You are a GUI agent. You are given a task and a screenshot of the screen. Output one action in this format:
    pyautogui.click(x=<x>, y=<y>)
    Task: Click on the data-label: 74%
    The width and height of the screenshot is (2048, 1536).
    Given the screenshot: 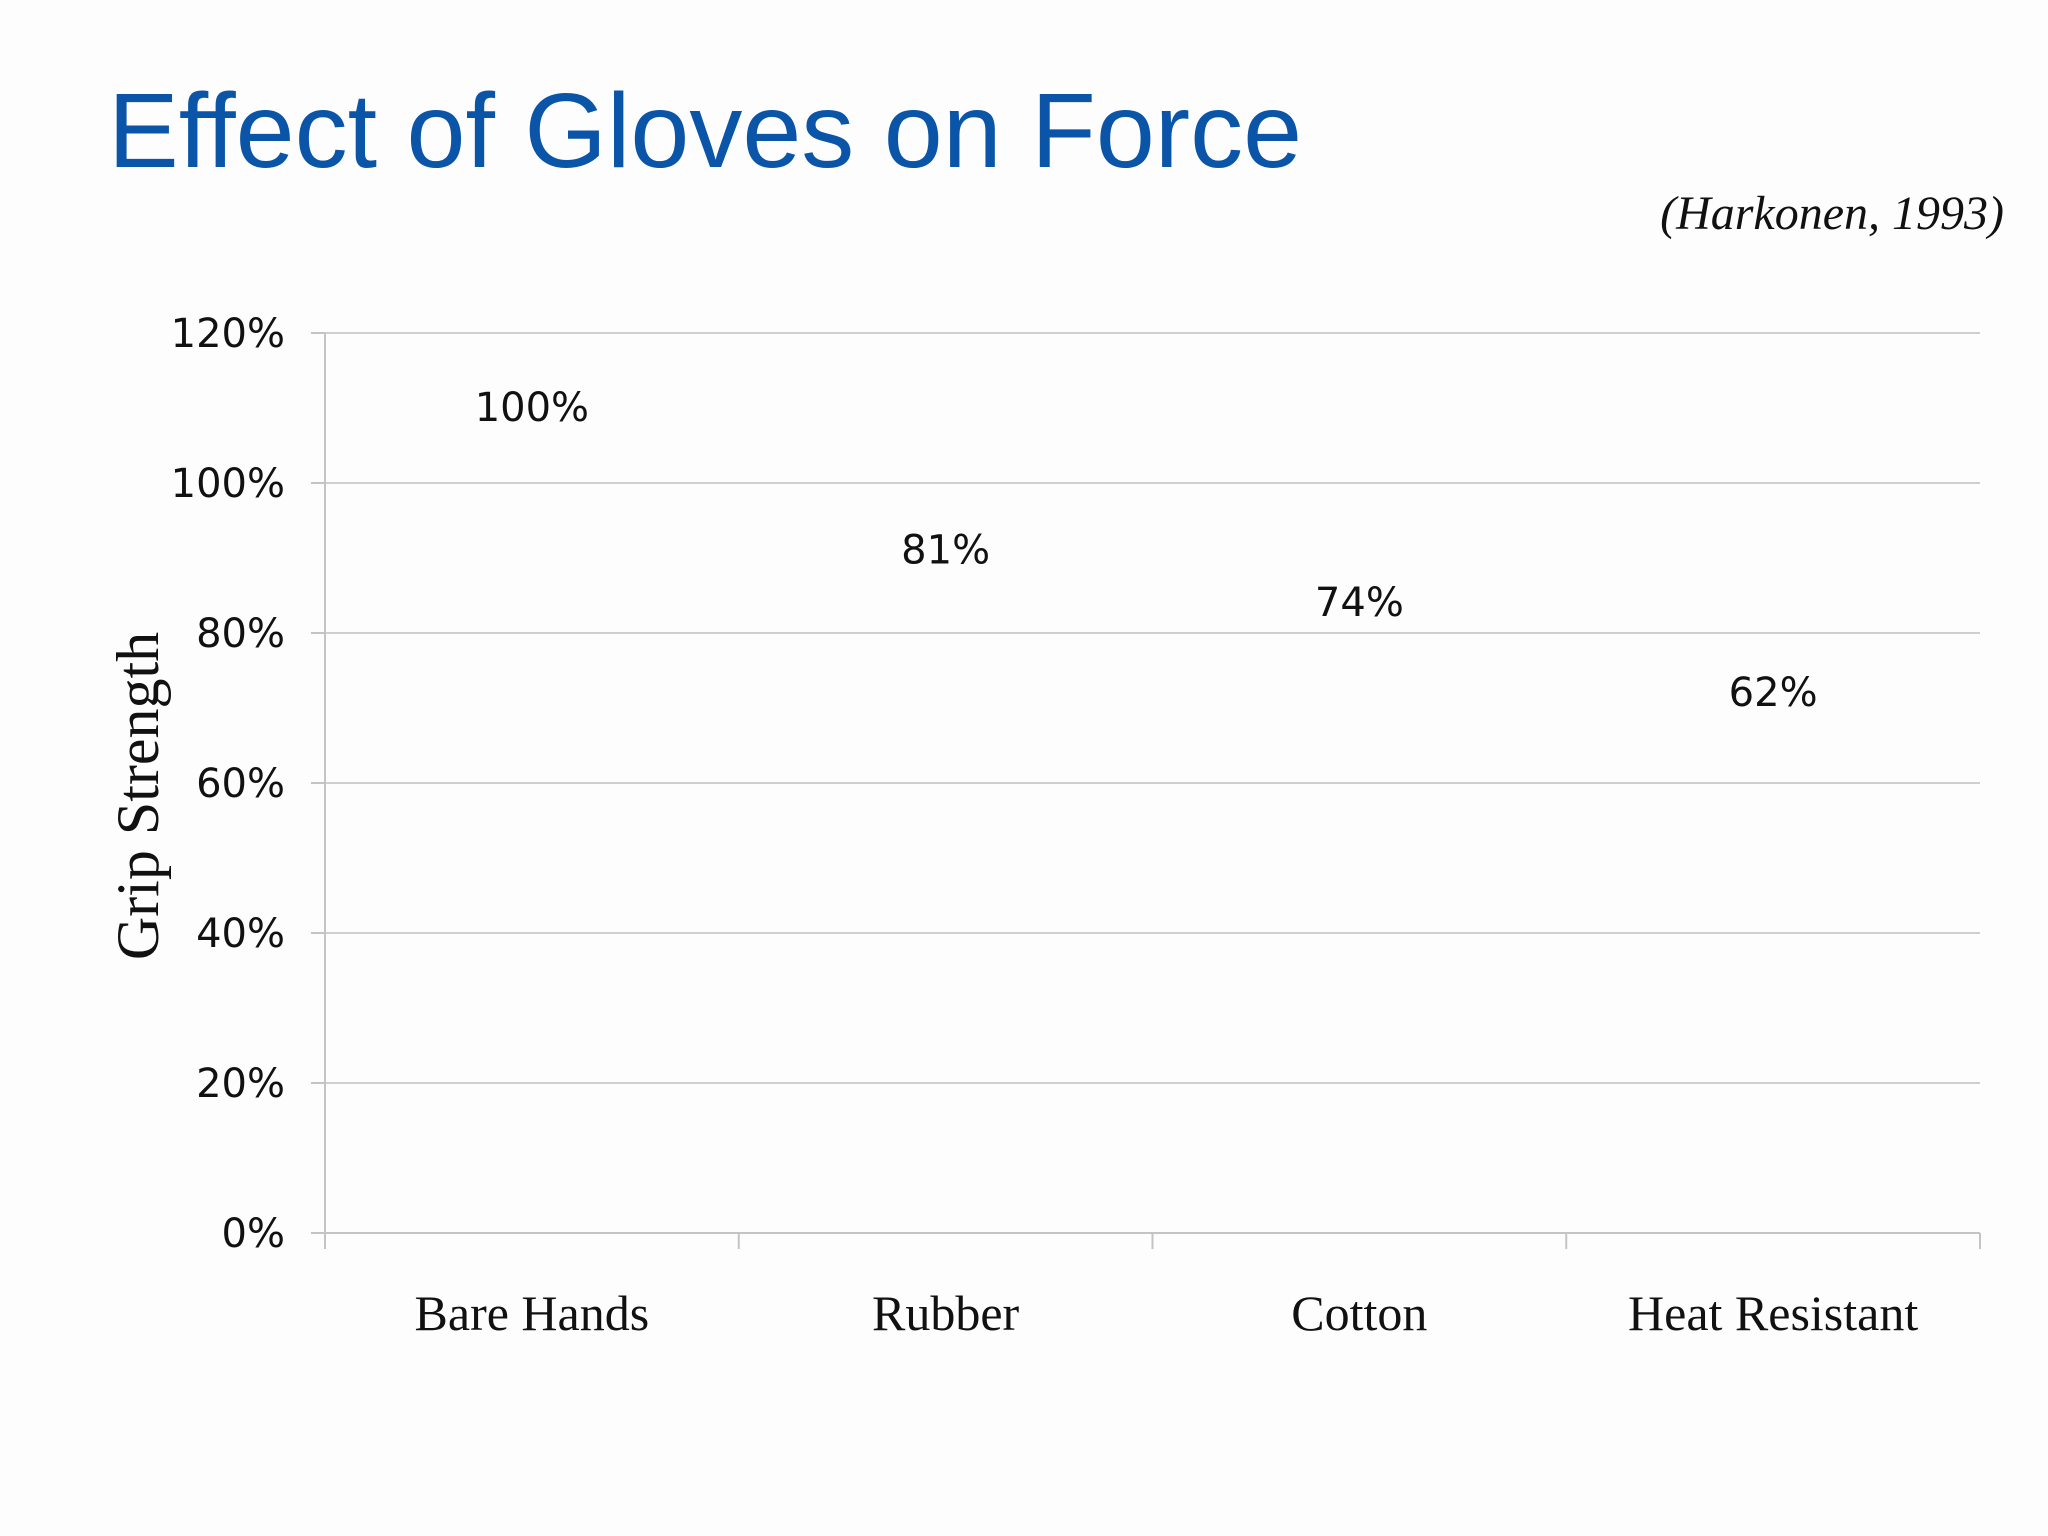 What is the action you would take?
    pyautogui.click(x=1359, y=603)
    